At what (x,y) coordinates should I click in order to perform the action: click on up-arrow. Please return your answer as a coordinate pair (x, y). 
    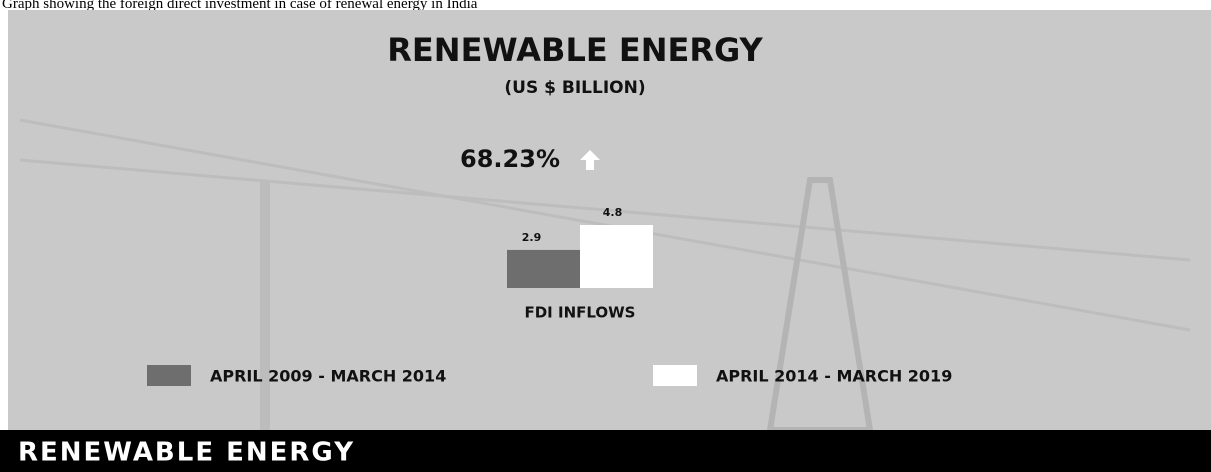
    Looking at the image, I should click on (590, 160).